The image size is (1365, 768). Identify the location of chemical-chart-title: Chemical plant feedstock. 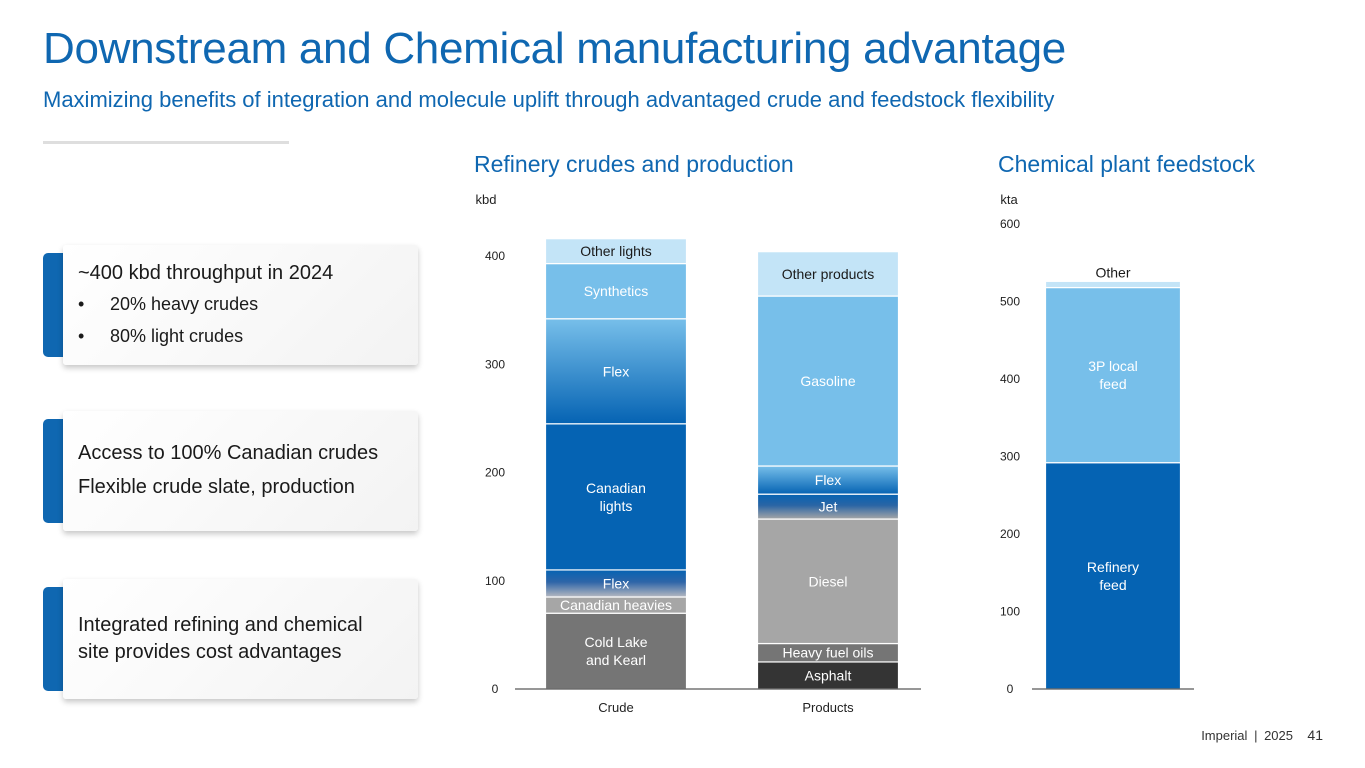
(1126, 164).